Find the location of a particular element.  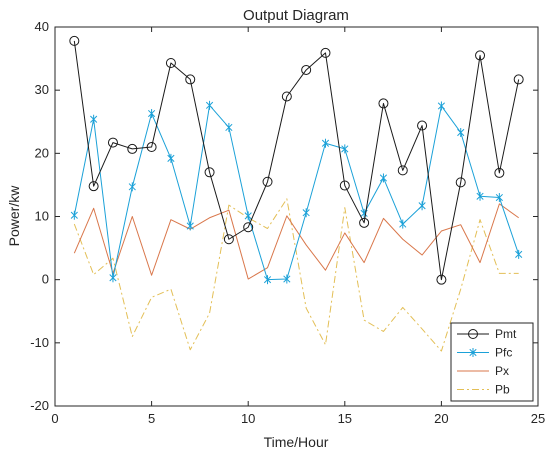

y-tick-label: 0 is located at coordinates (45, 279).